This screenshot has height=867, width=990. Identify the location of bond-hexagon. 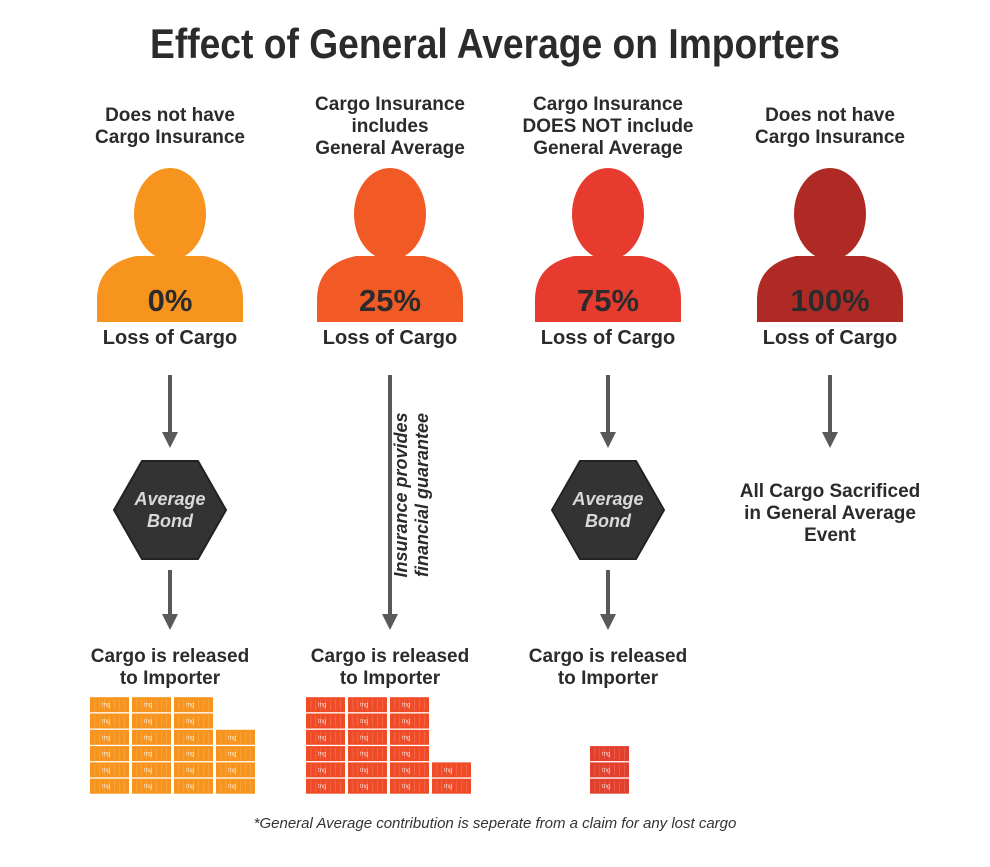
(608, 510).